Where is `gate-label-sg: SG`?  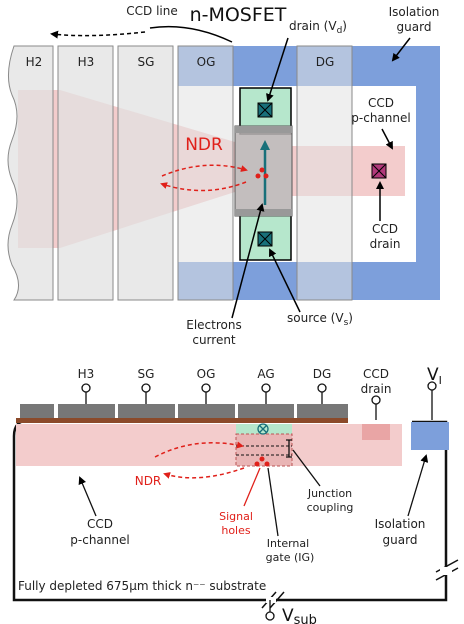 gate-label-sg: SG is located at coordinates (146, 62).